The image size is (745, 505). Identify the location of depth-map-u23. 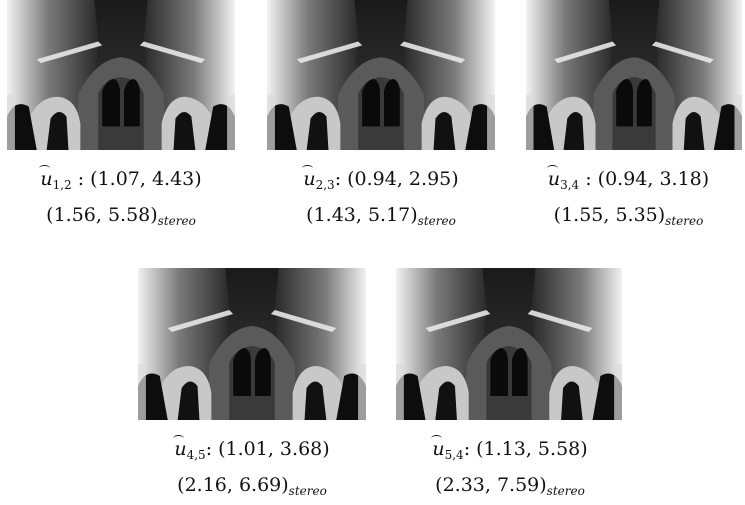
(381, 75).